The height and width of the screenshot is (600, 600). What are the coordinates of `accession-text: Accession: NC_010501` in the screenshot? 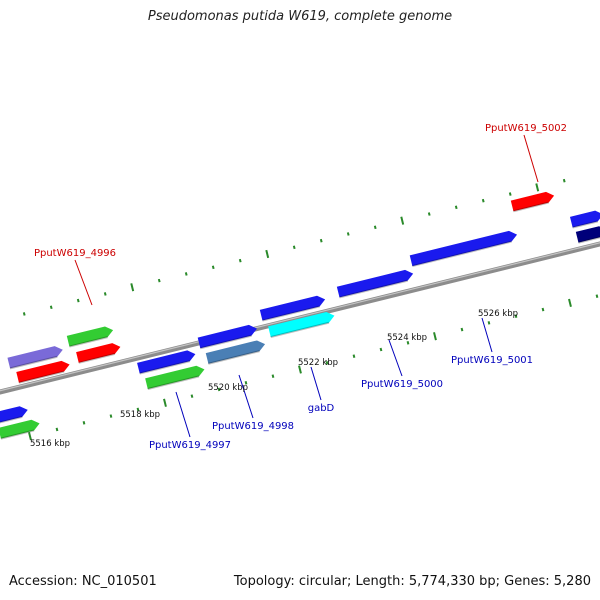 It's located at (83, 581).